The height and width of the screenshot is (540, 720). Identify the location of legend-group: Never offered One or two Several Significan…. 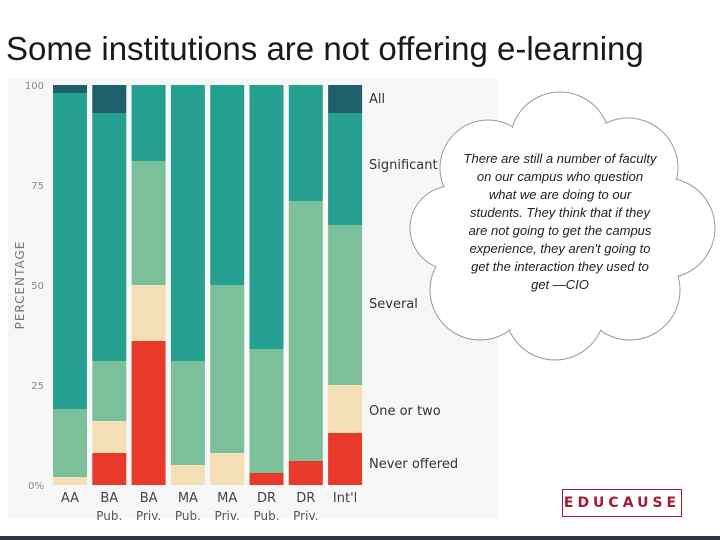
(413, 282).